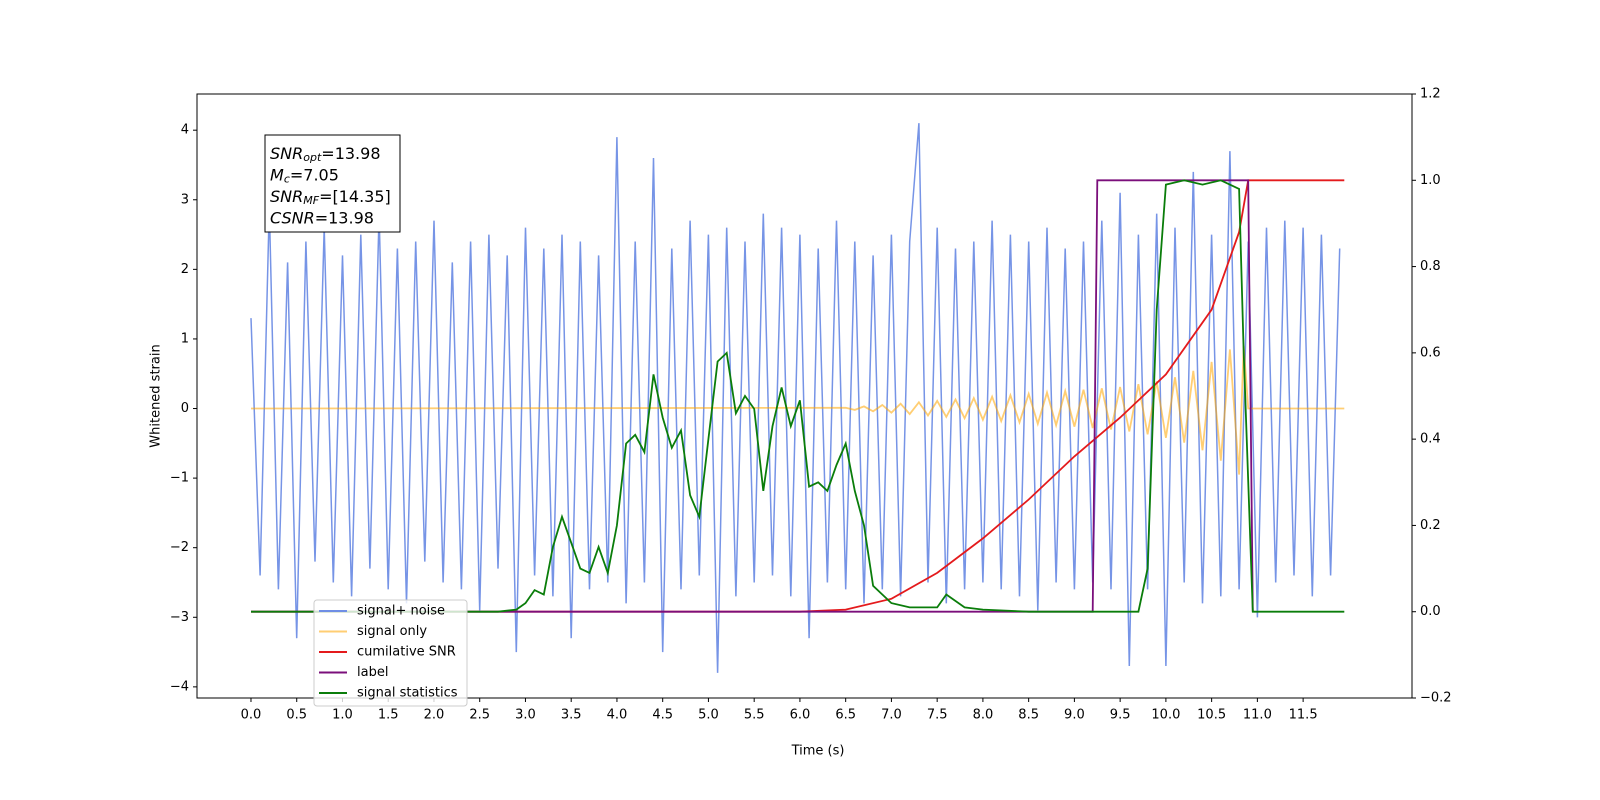  What do you see at coordinates (388, 715) in the screenshot?
I see `x-tick-label: 1.5` at bounding box center [388, 715].